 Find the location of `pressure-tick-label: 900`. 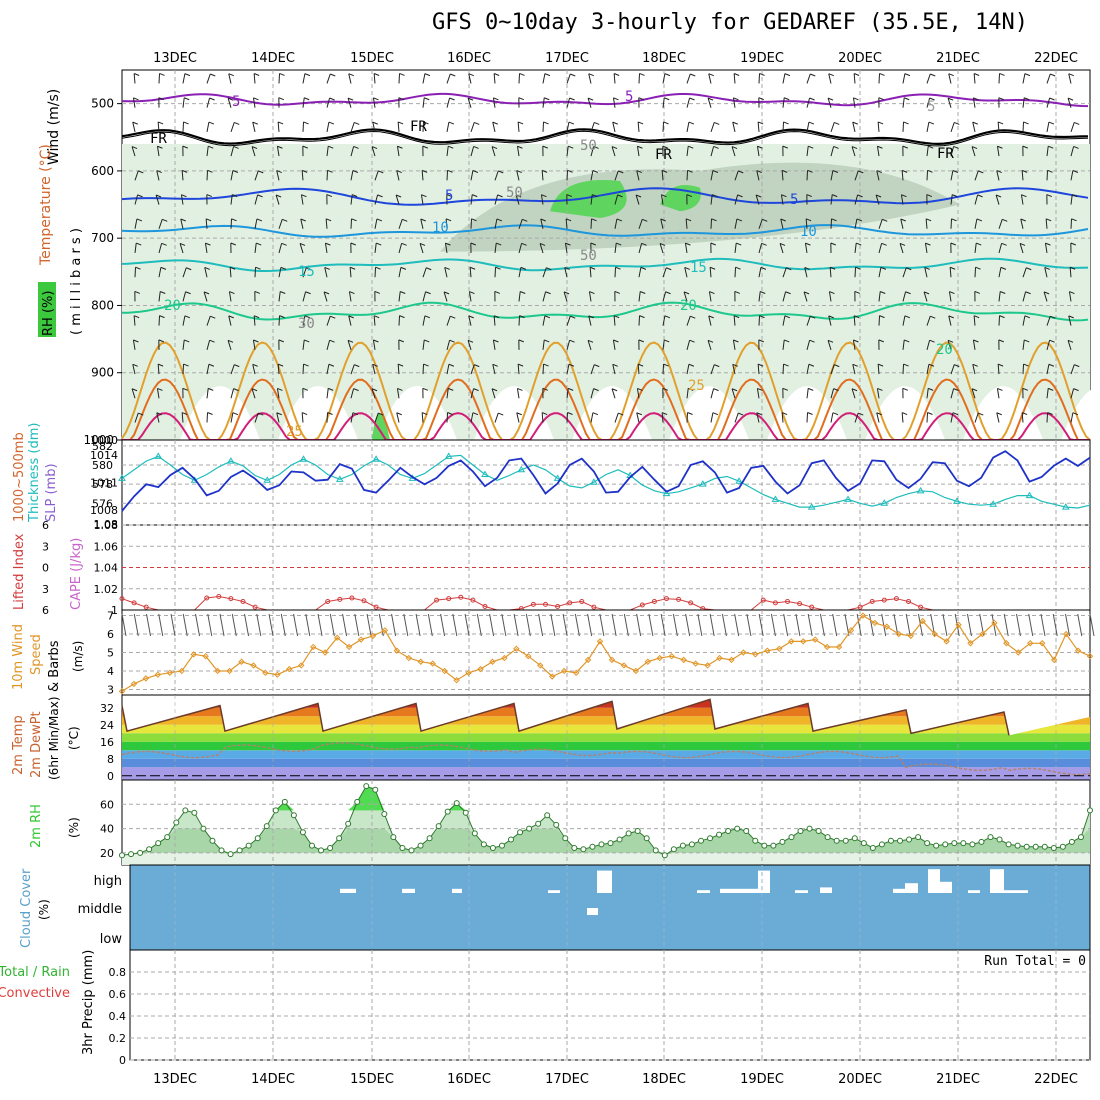

pressure-tick-label: 900 is located at coordinates (102, 373).